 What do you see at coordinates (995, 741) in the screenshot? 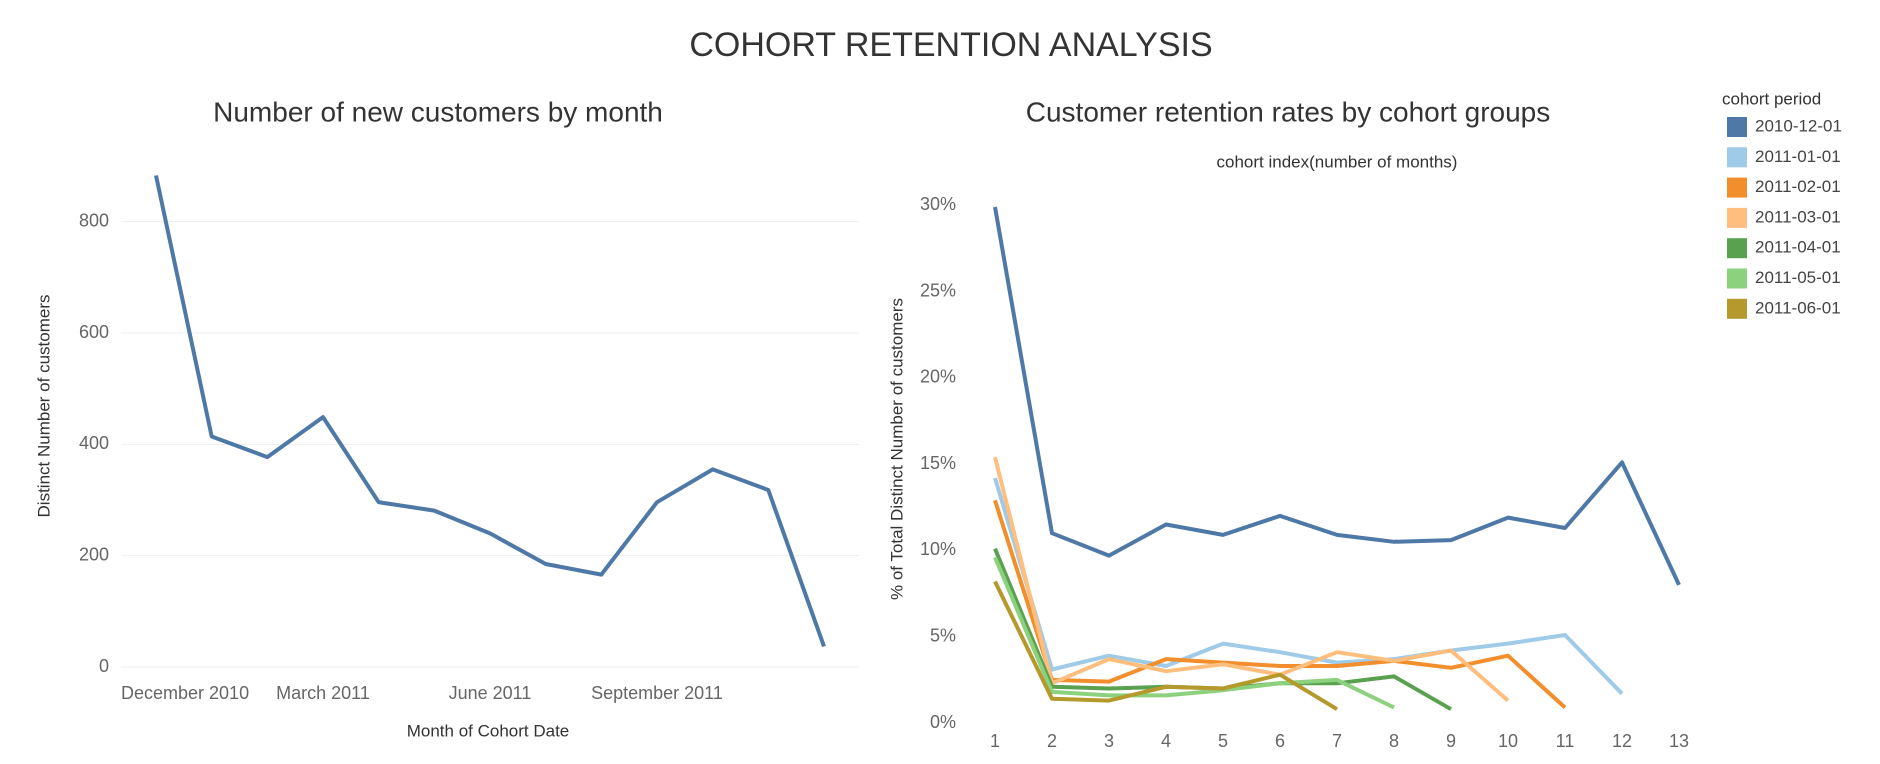
I see `x-tick-label: 1` at bounding box center [995, 741].